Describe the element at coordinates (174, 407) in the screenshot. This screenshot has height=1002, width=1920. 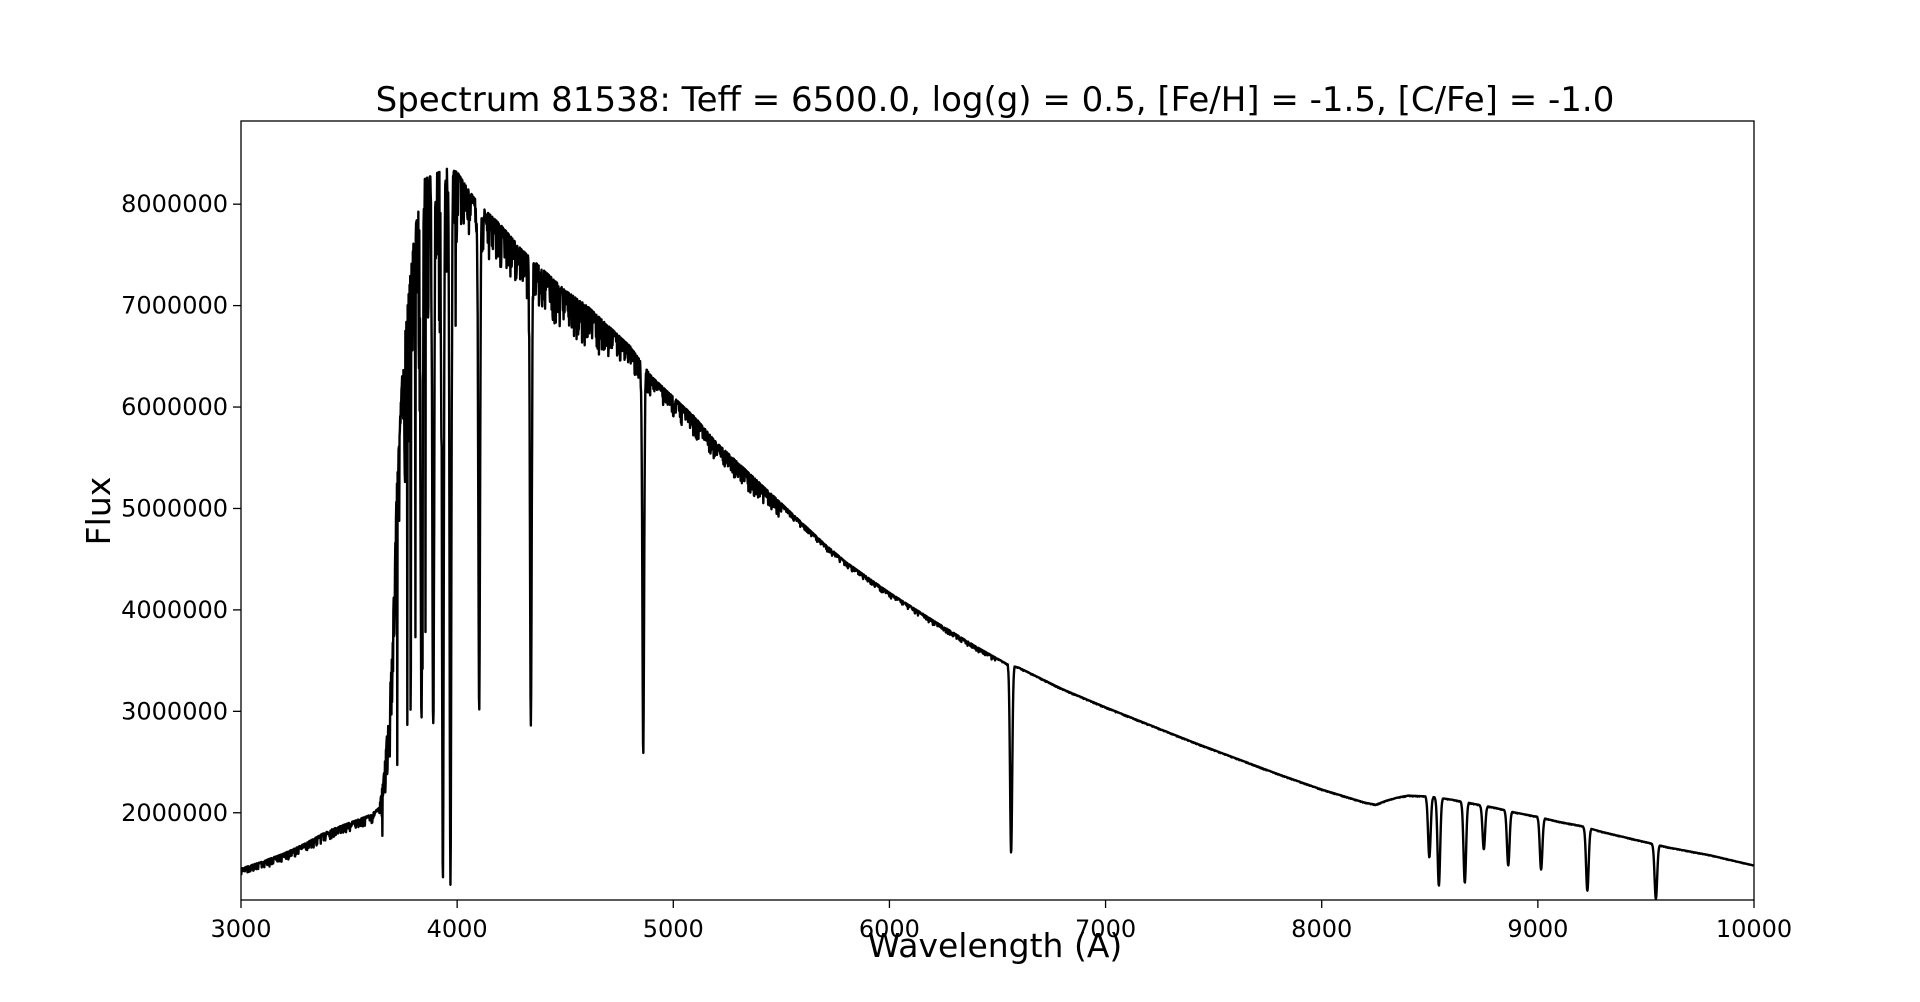
I see `y-tick-label: 6000000` at that location.